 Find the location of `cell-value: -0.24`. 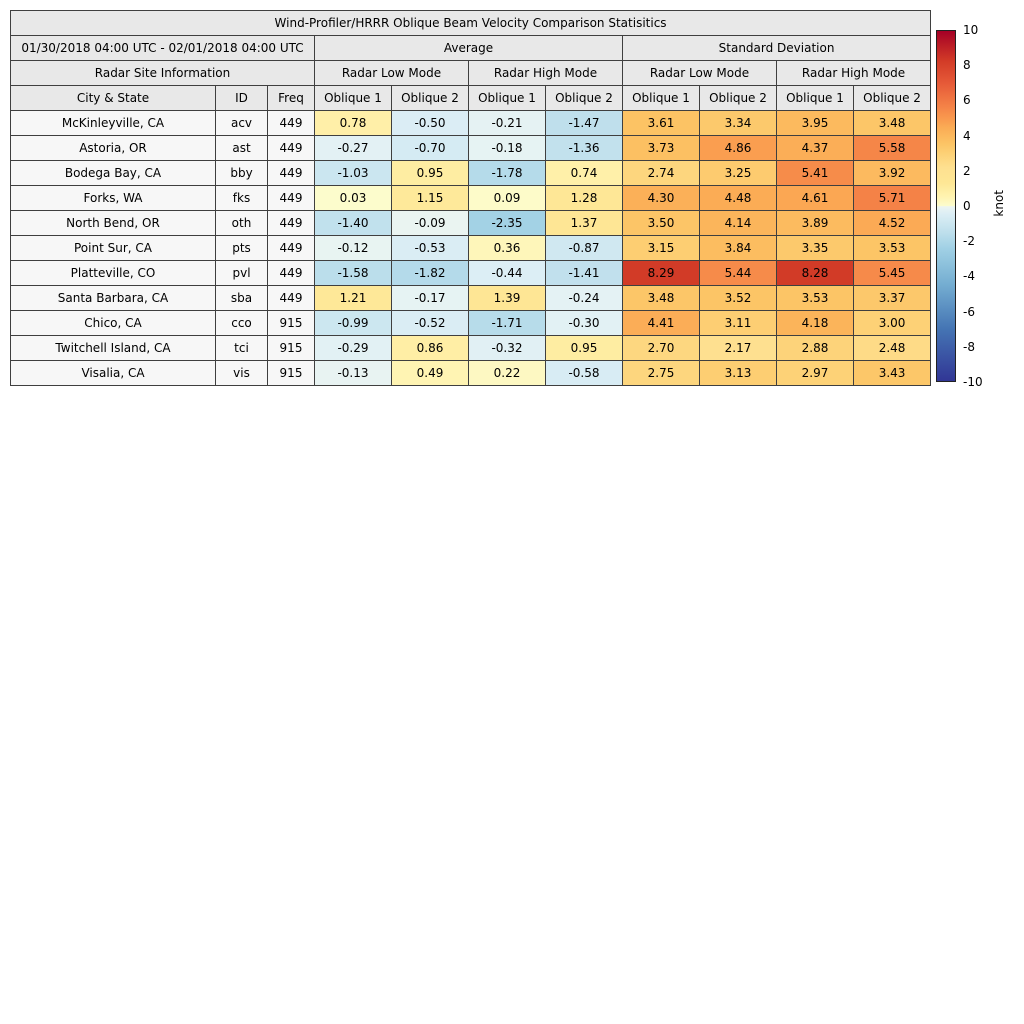

cell-value: -0.24 is located at coordinates (584, 298).